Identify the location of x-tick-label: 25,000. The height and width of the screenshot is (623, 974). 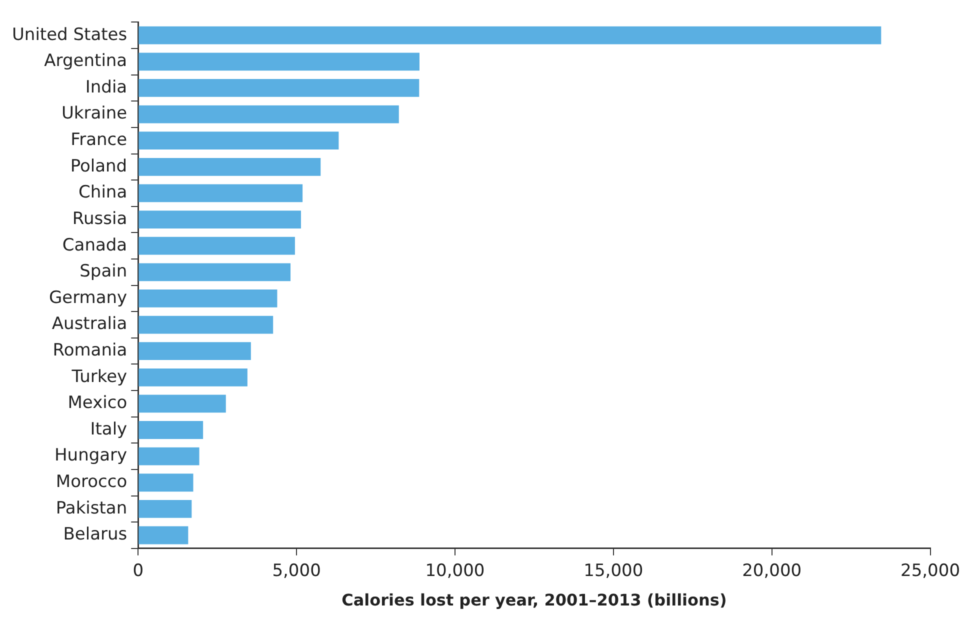
(930, 571).